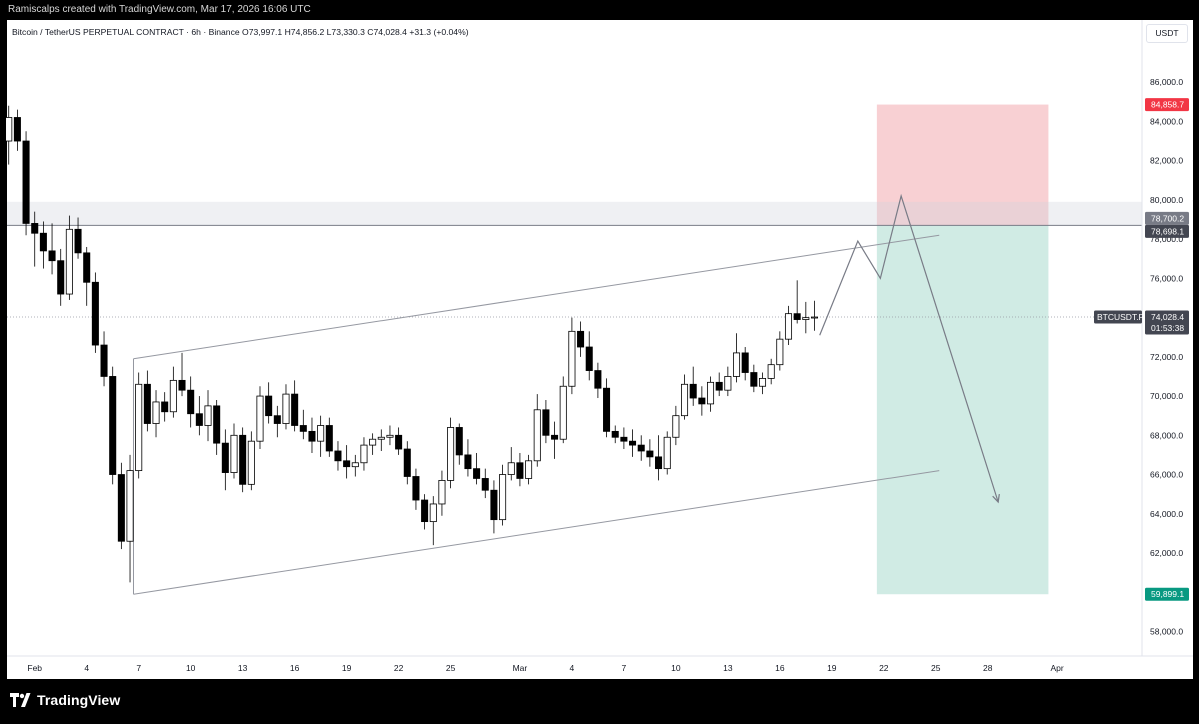 This screenshot has width=1199, height=724. Describe the element at coordinates (1167, 33) in the screenshot. I see `currency-button: USDT` at that location.